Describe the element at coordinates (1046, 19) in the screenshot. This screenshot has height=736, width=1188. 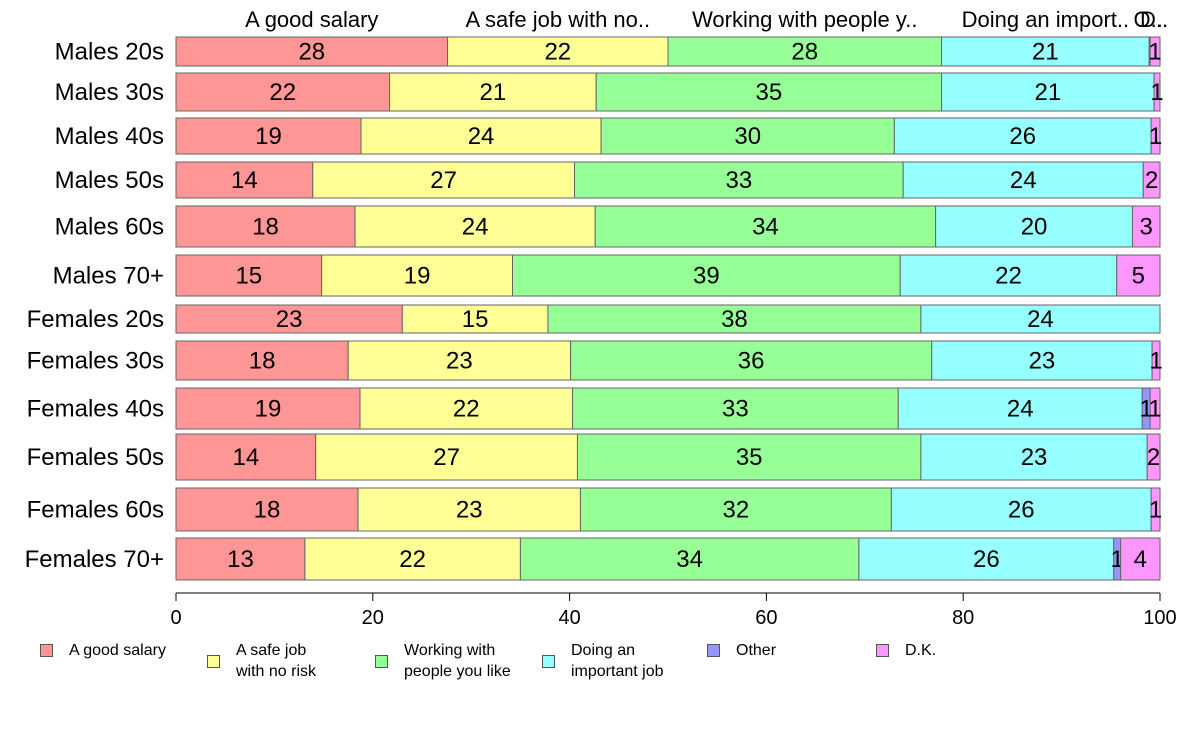
I see `top-segment-label: Doing an import..` at that location.